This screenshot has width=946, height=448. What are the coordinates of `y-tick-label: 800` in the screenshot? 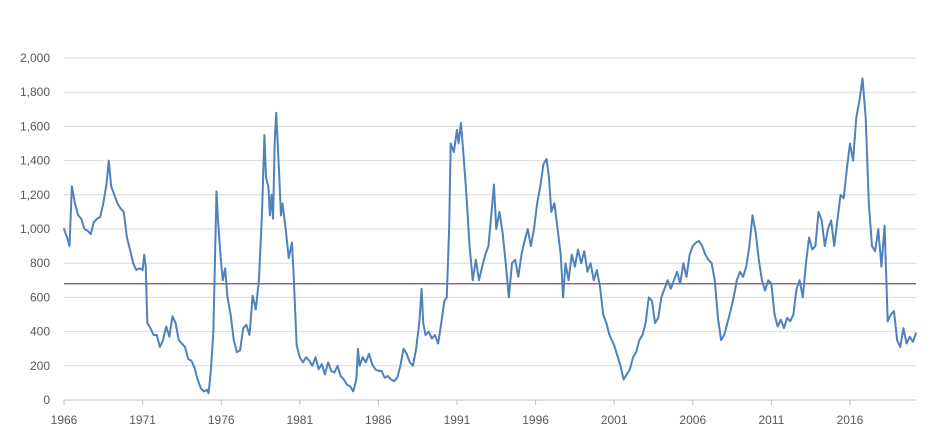 It's located at (40, 263).